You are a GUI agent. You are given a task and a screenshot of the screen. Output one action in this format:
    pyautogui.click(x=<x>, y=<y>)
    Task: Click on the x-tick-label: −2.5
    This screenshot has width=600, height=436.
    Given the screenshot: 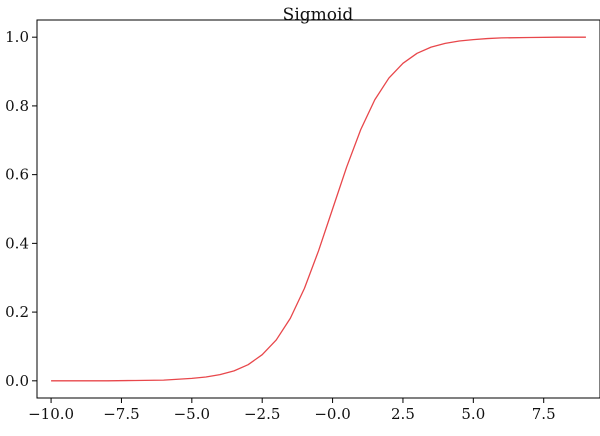 What is the action you would take?
    pyautogui.click(x=262, y=414)
    